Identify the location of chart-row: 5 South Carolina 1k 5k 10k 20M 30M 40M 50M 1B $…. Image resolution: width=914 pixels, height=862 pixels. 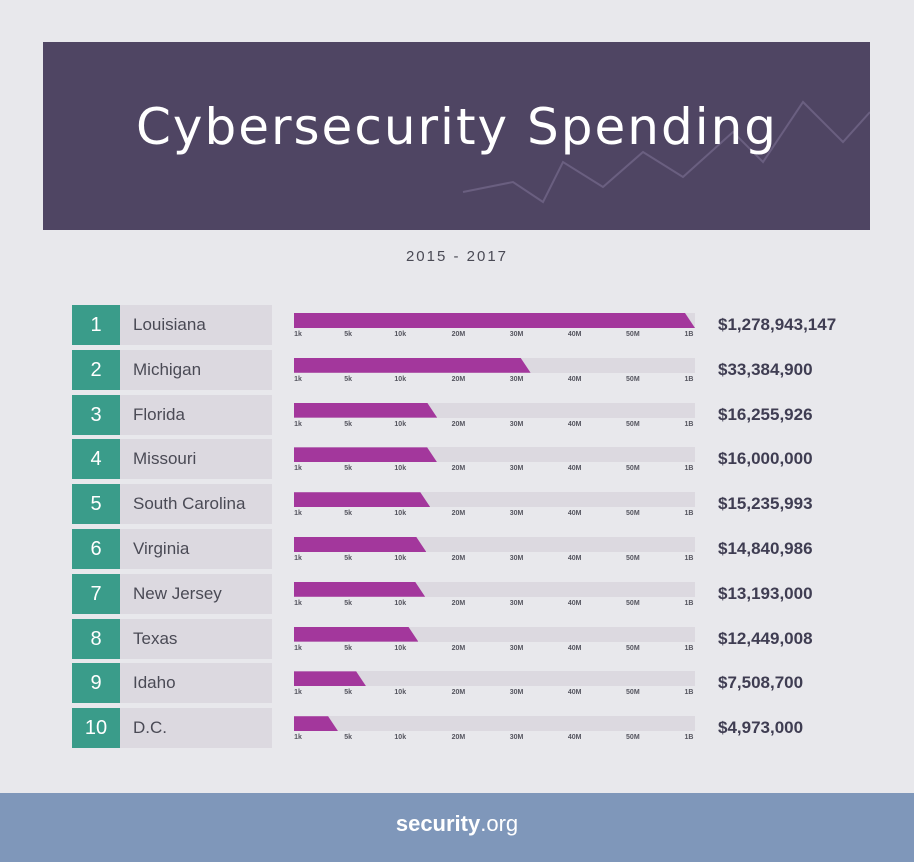
(472, 504).